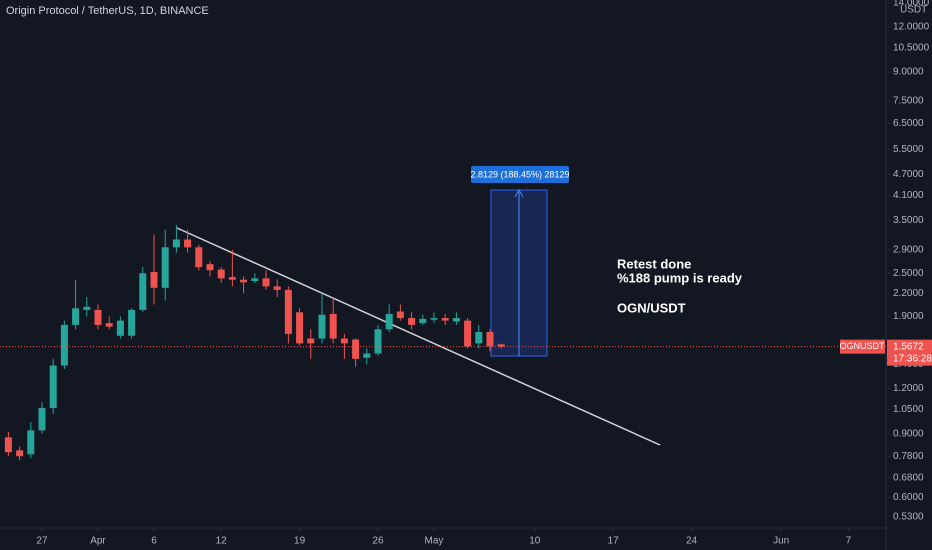 The height and width of the screenshot is (550, 932). I want to click on countdown: 17:36:28, so click(912, 358).